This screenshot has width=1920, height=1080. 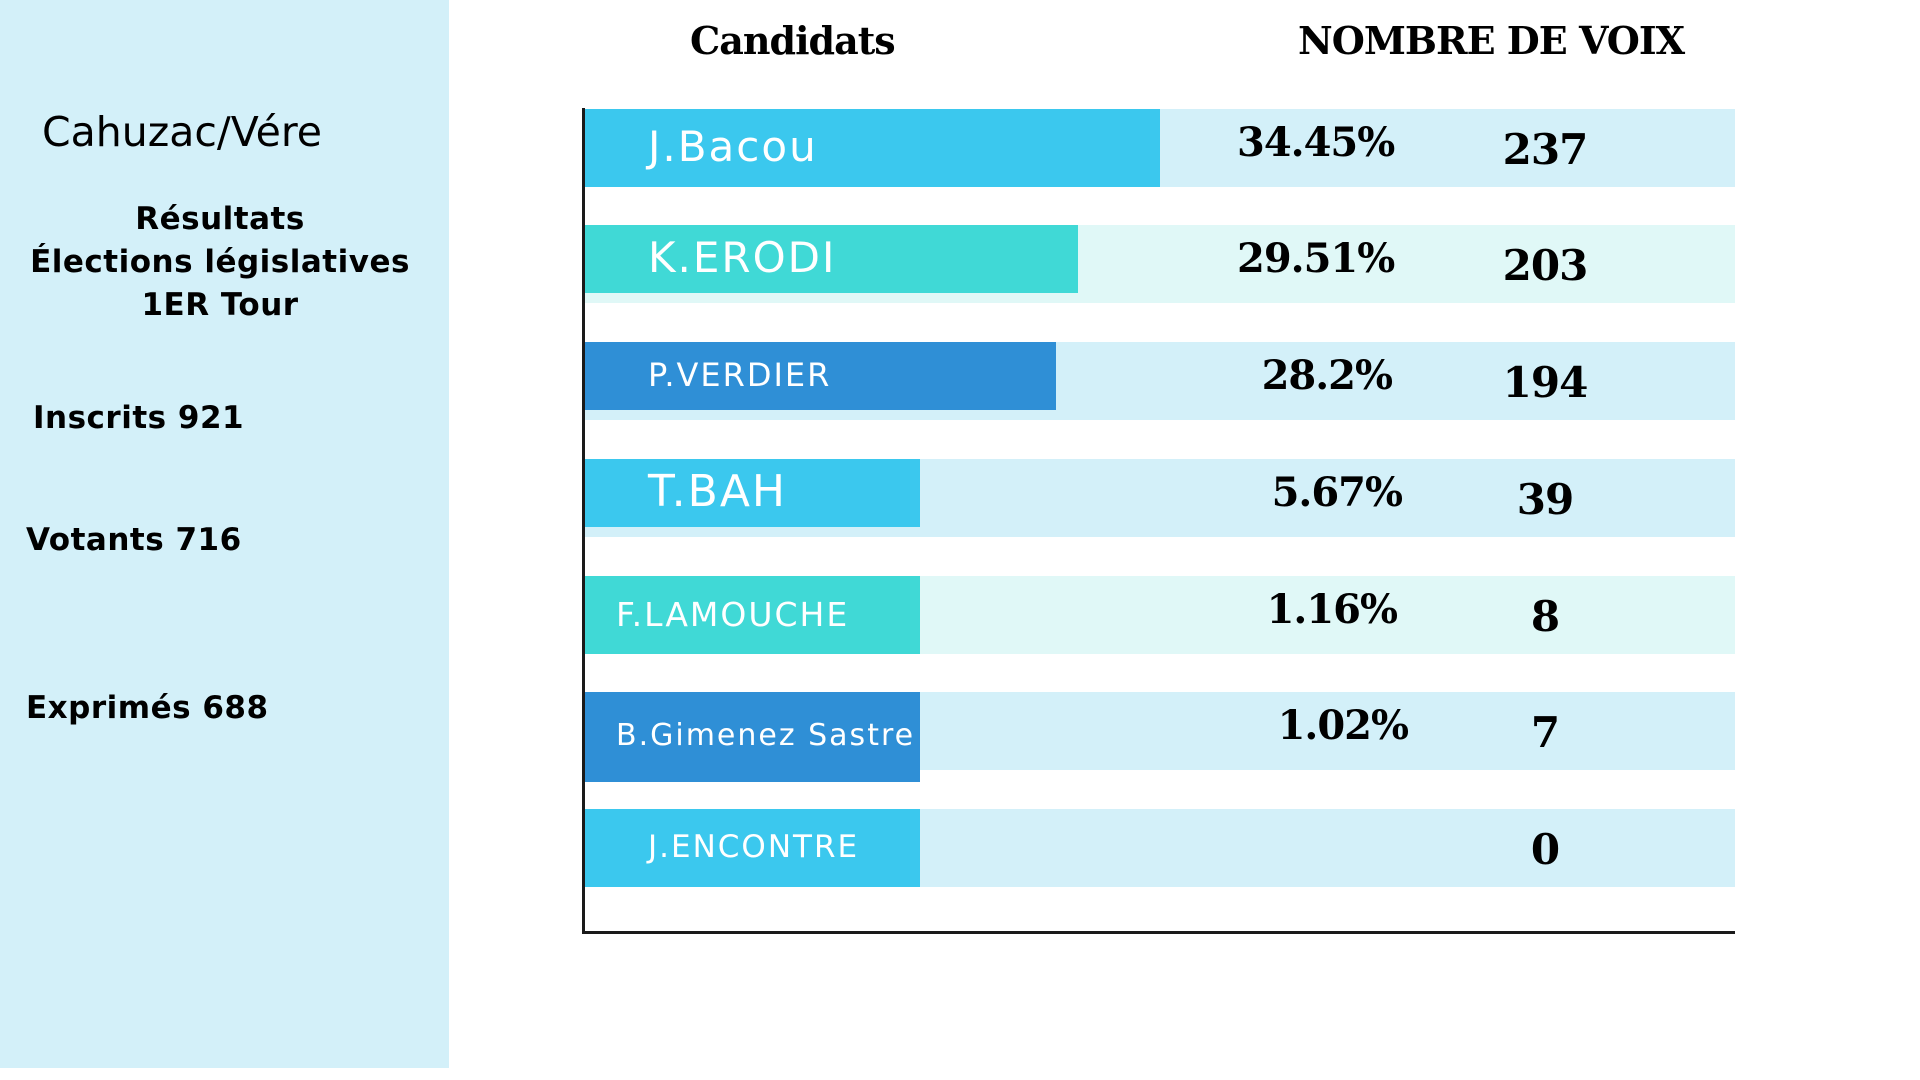 What do you see at coordinates (139, 418) in the screenshot?
I see `stat-inscrits: Inscrits 921` at bounding box center [139, 418].